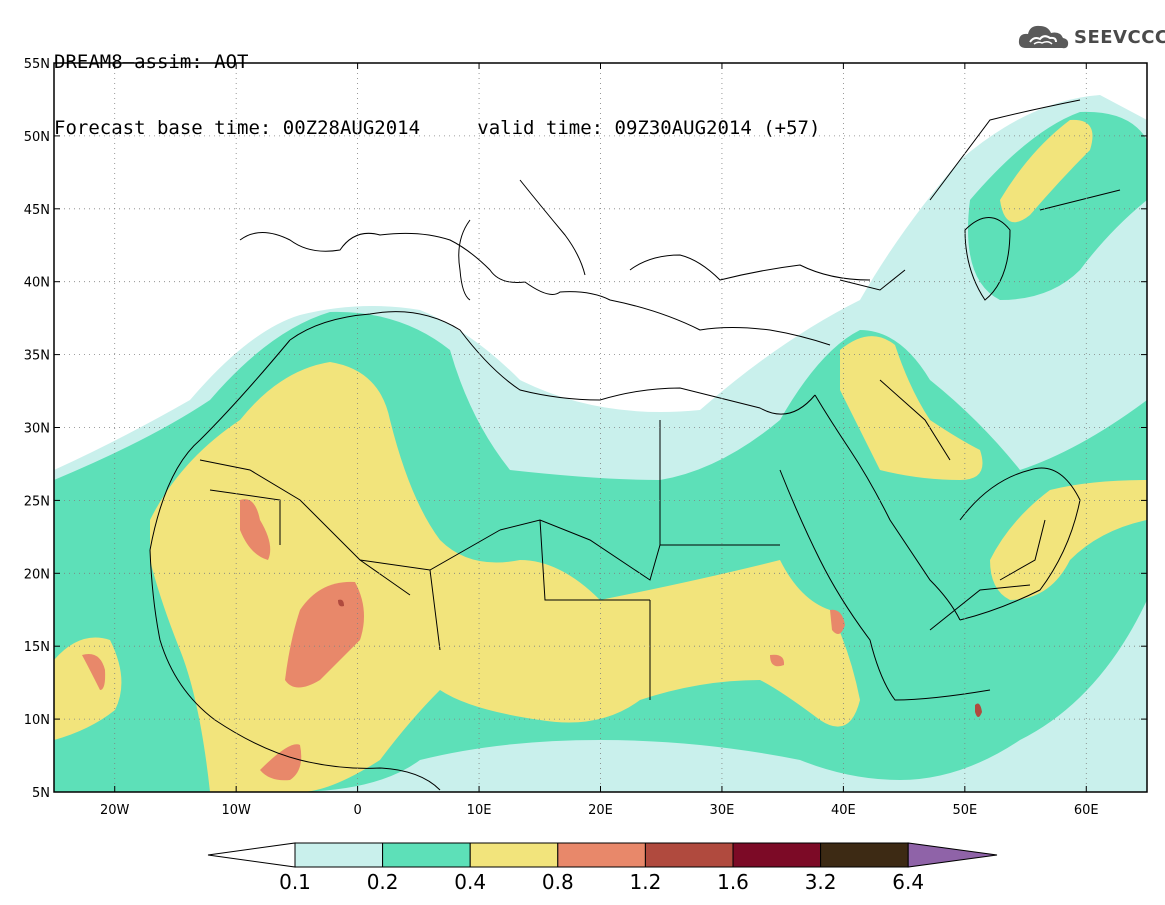  I want to click on aot-spot-f, so click(978, 710).